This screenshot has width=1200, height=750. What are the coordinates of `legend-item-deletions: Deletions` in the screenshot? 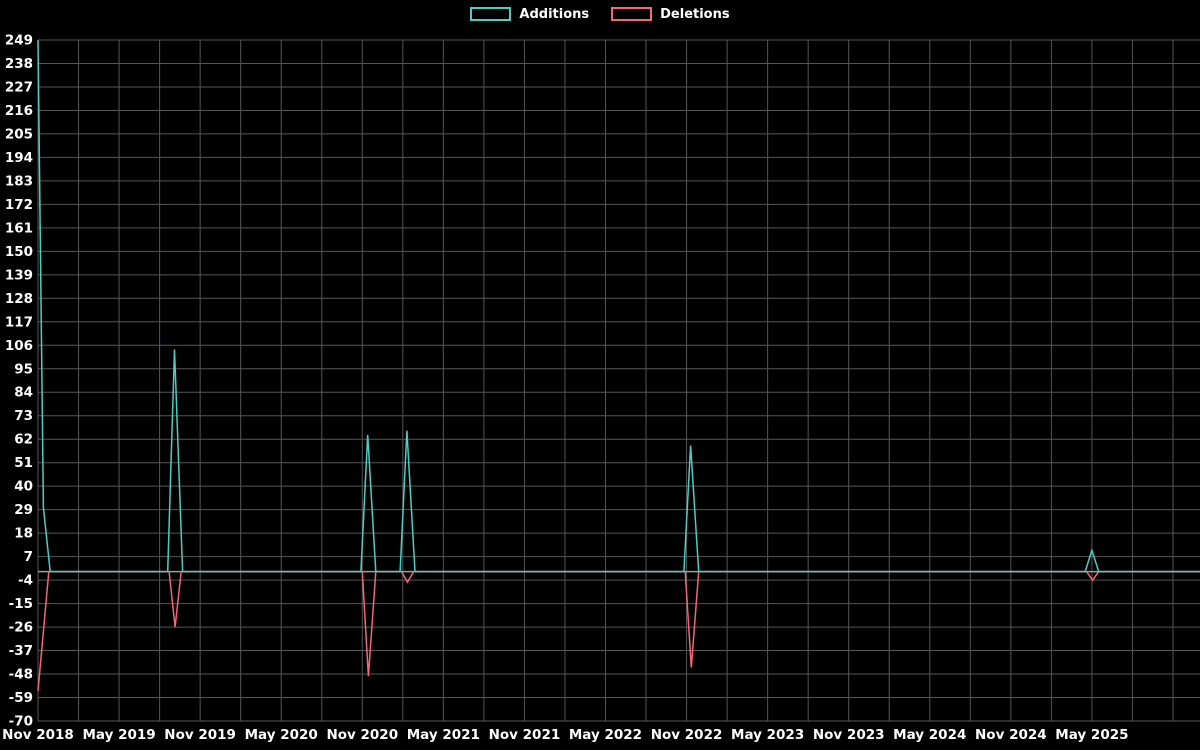 It's located at (670, 14).